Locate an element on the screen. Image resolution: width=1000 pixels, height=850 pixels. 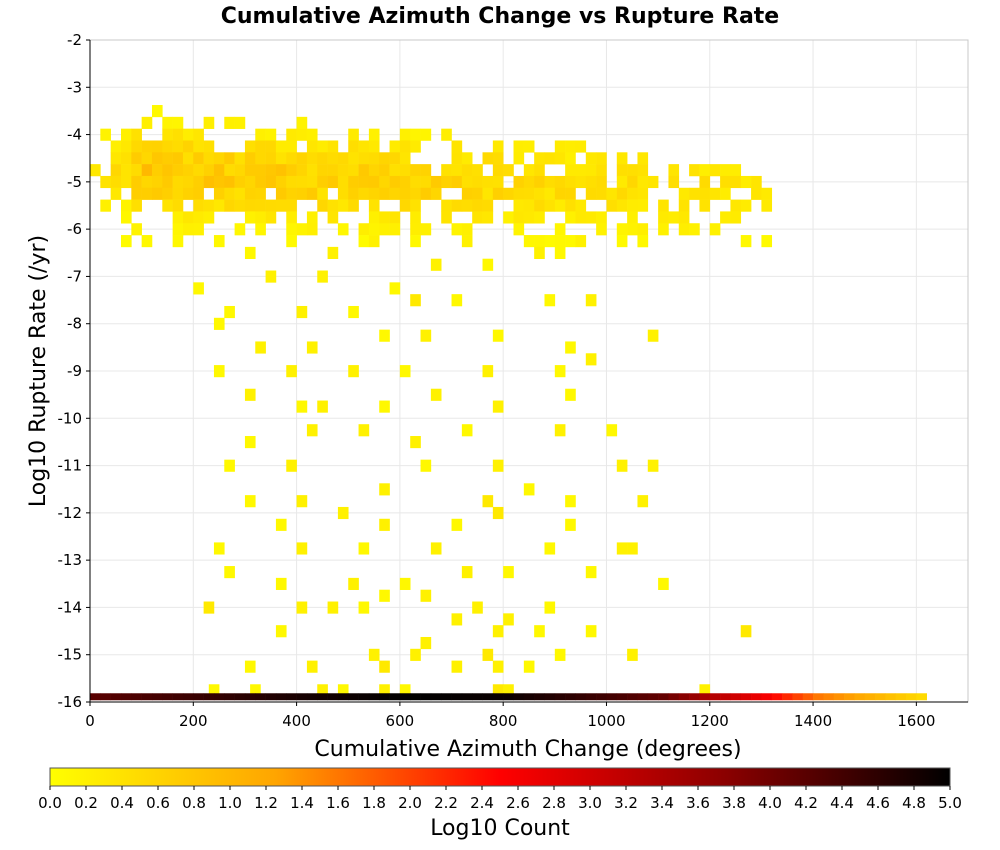
x-tick-label: 1000 is located at coordinates (606, 721).